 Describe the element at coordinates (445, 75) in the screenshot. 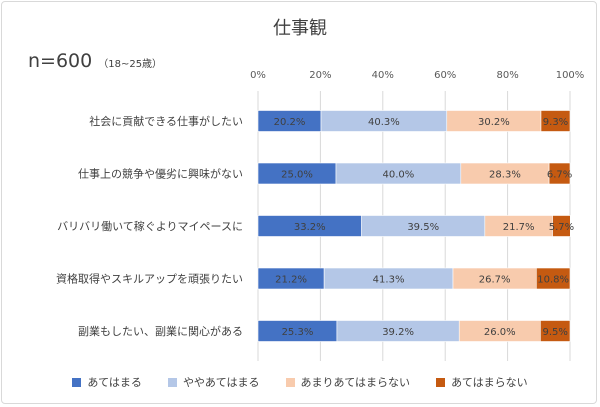

I see `x-tick-label: 60%` at that location.